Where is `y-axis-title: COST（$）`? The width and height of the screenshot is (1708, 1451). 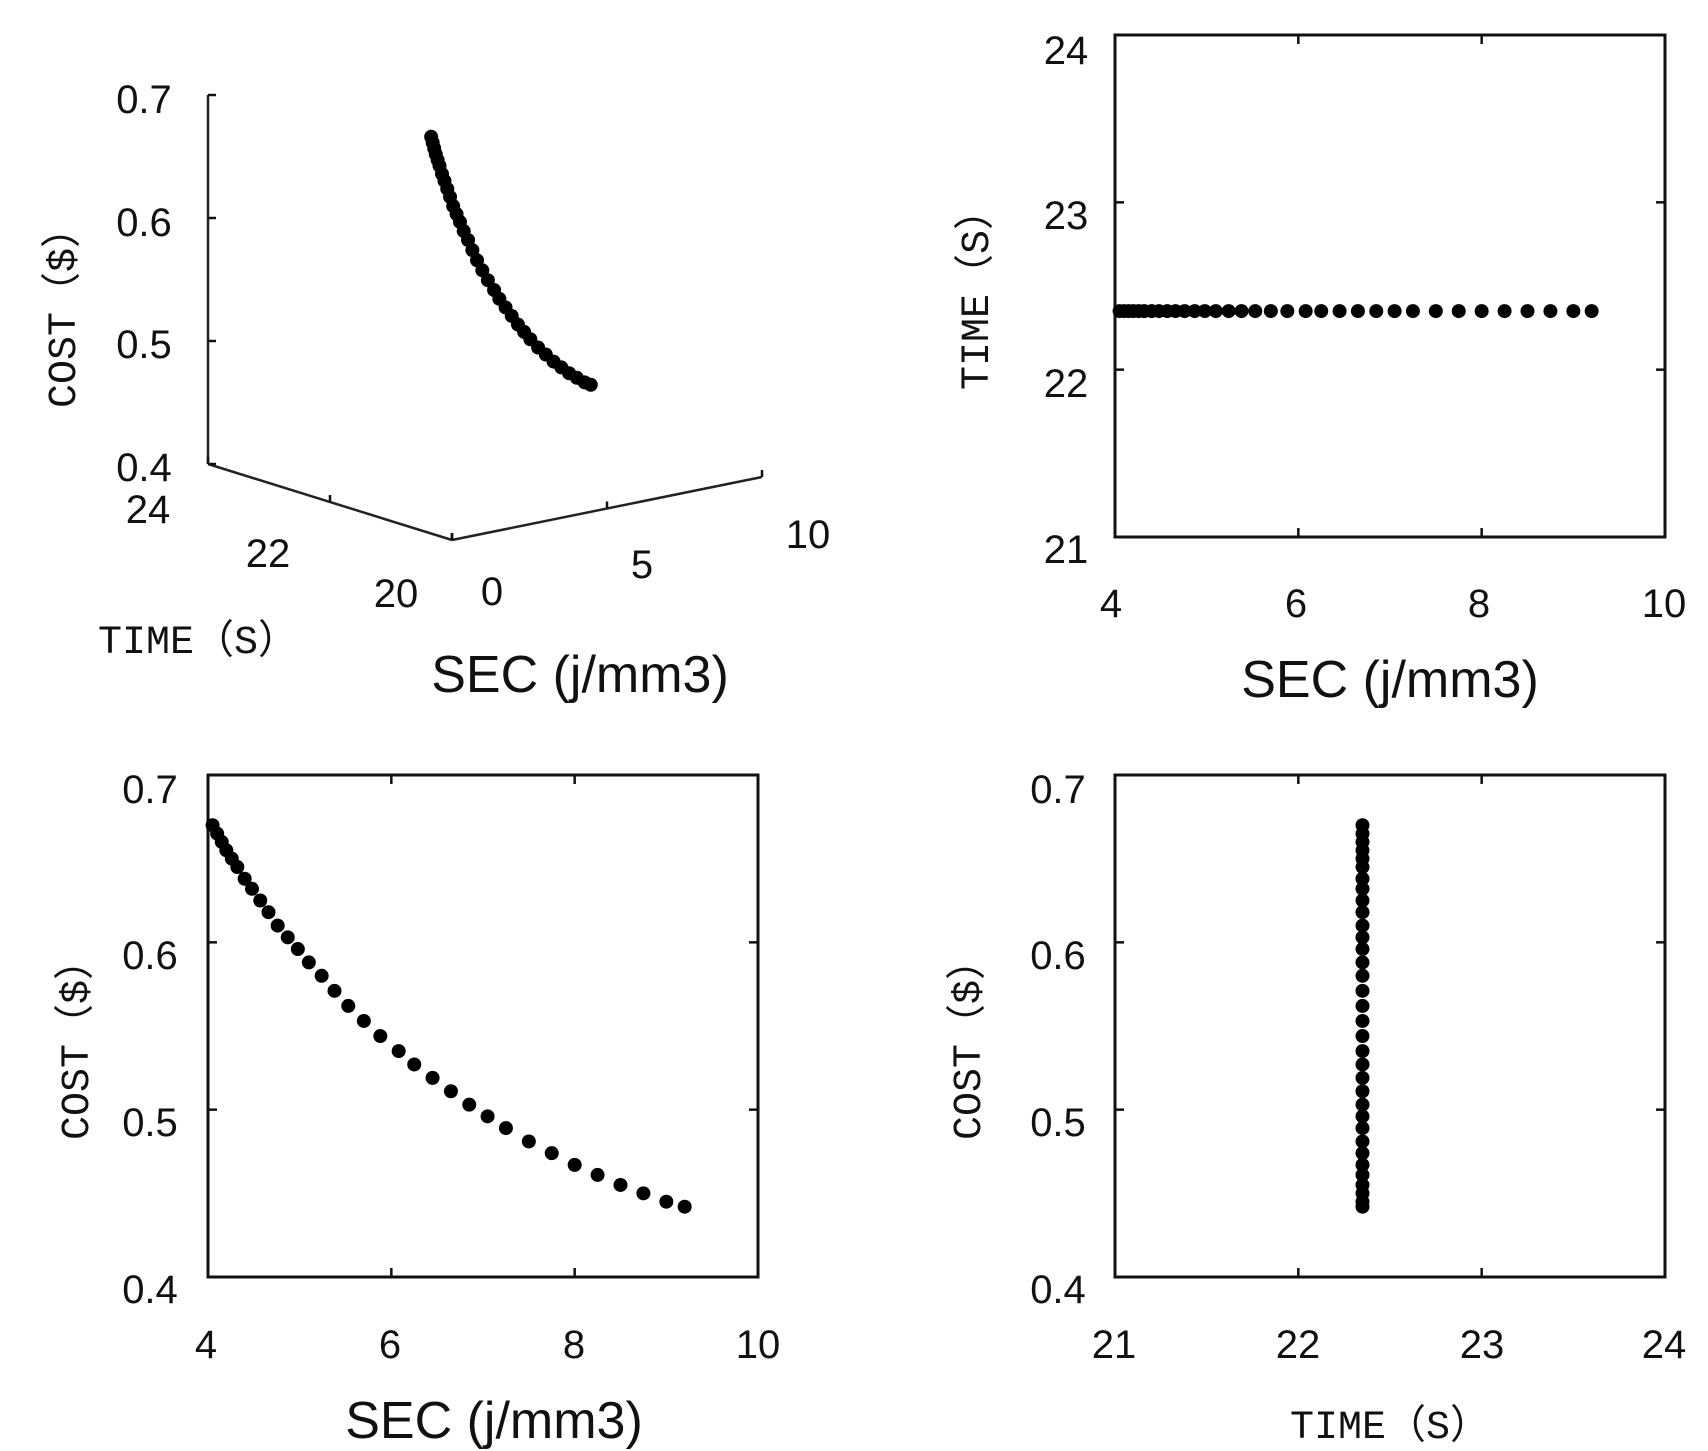
y-axis-title: COST（$） is located at coordinates (77, 1040).